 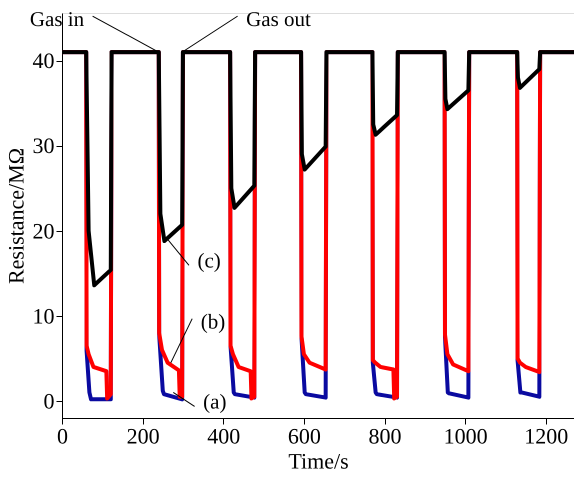 What do you see at coordinates (318, 461) in the screenshot?
I see `x-axis-title: Time/s` at bounding box center [318, 461].